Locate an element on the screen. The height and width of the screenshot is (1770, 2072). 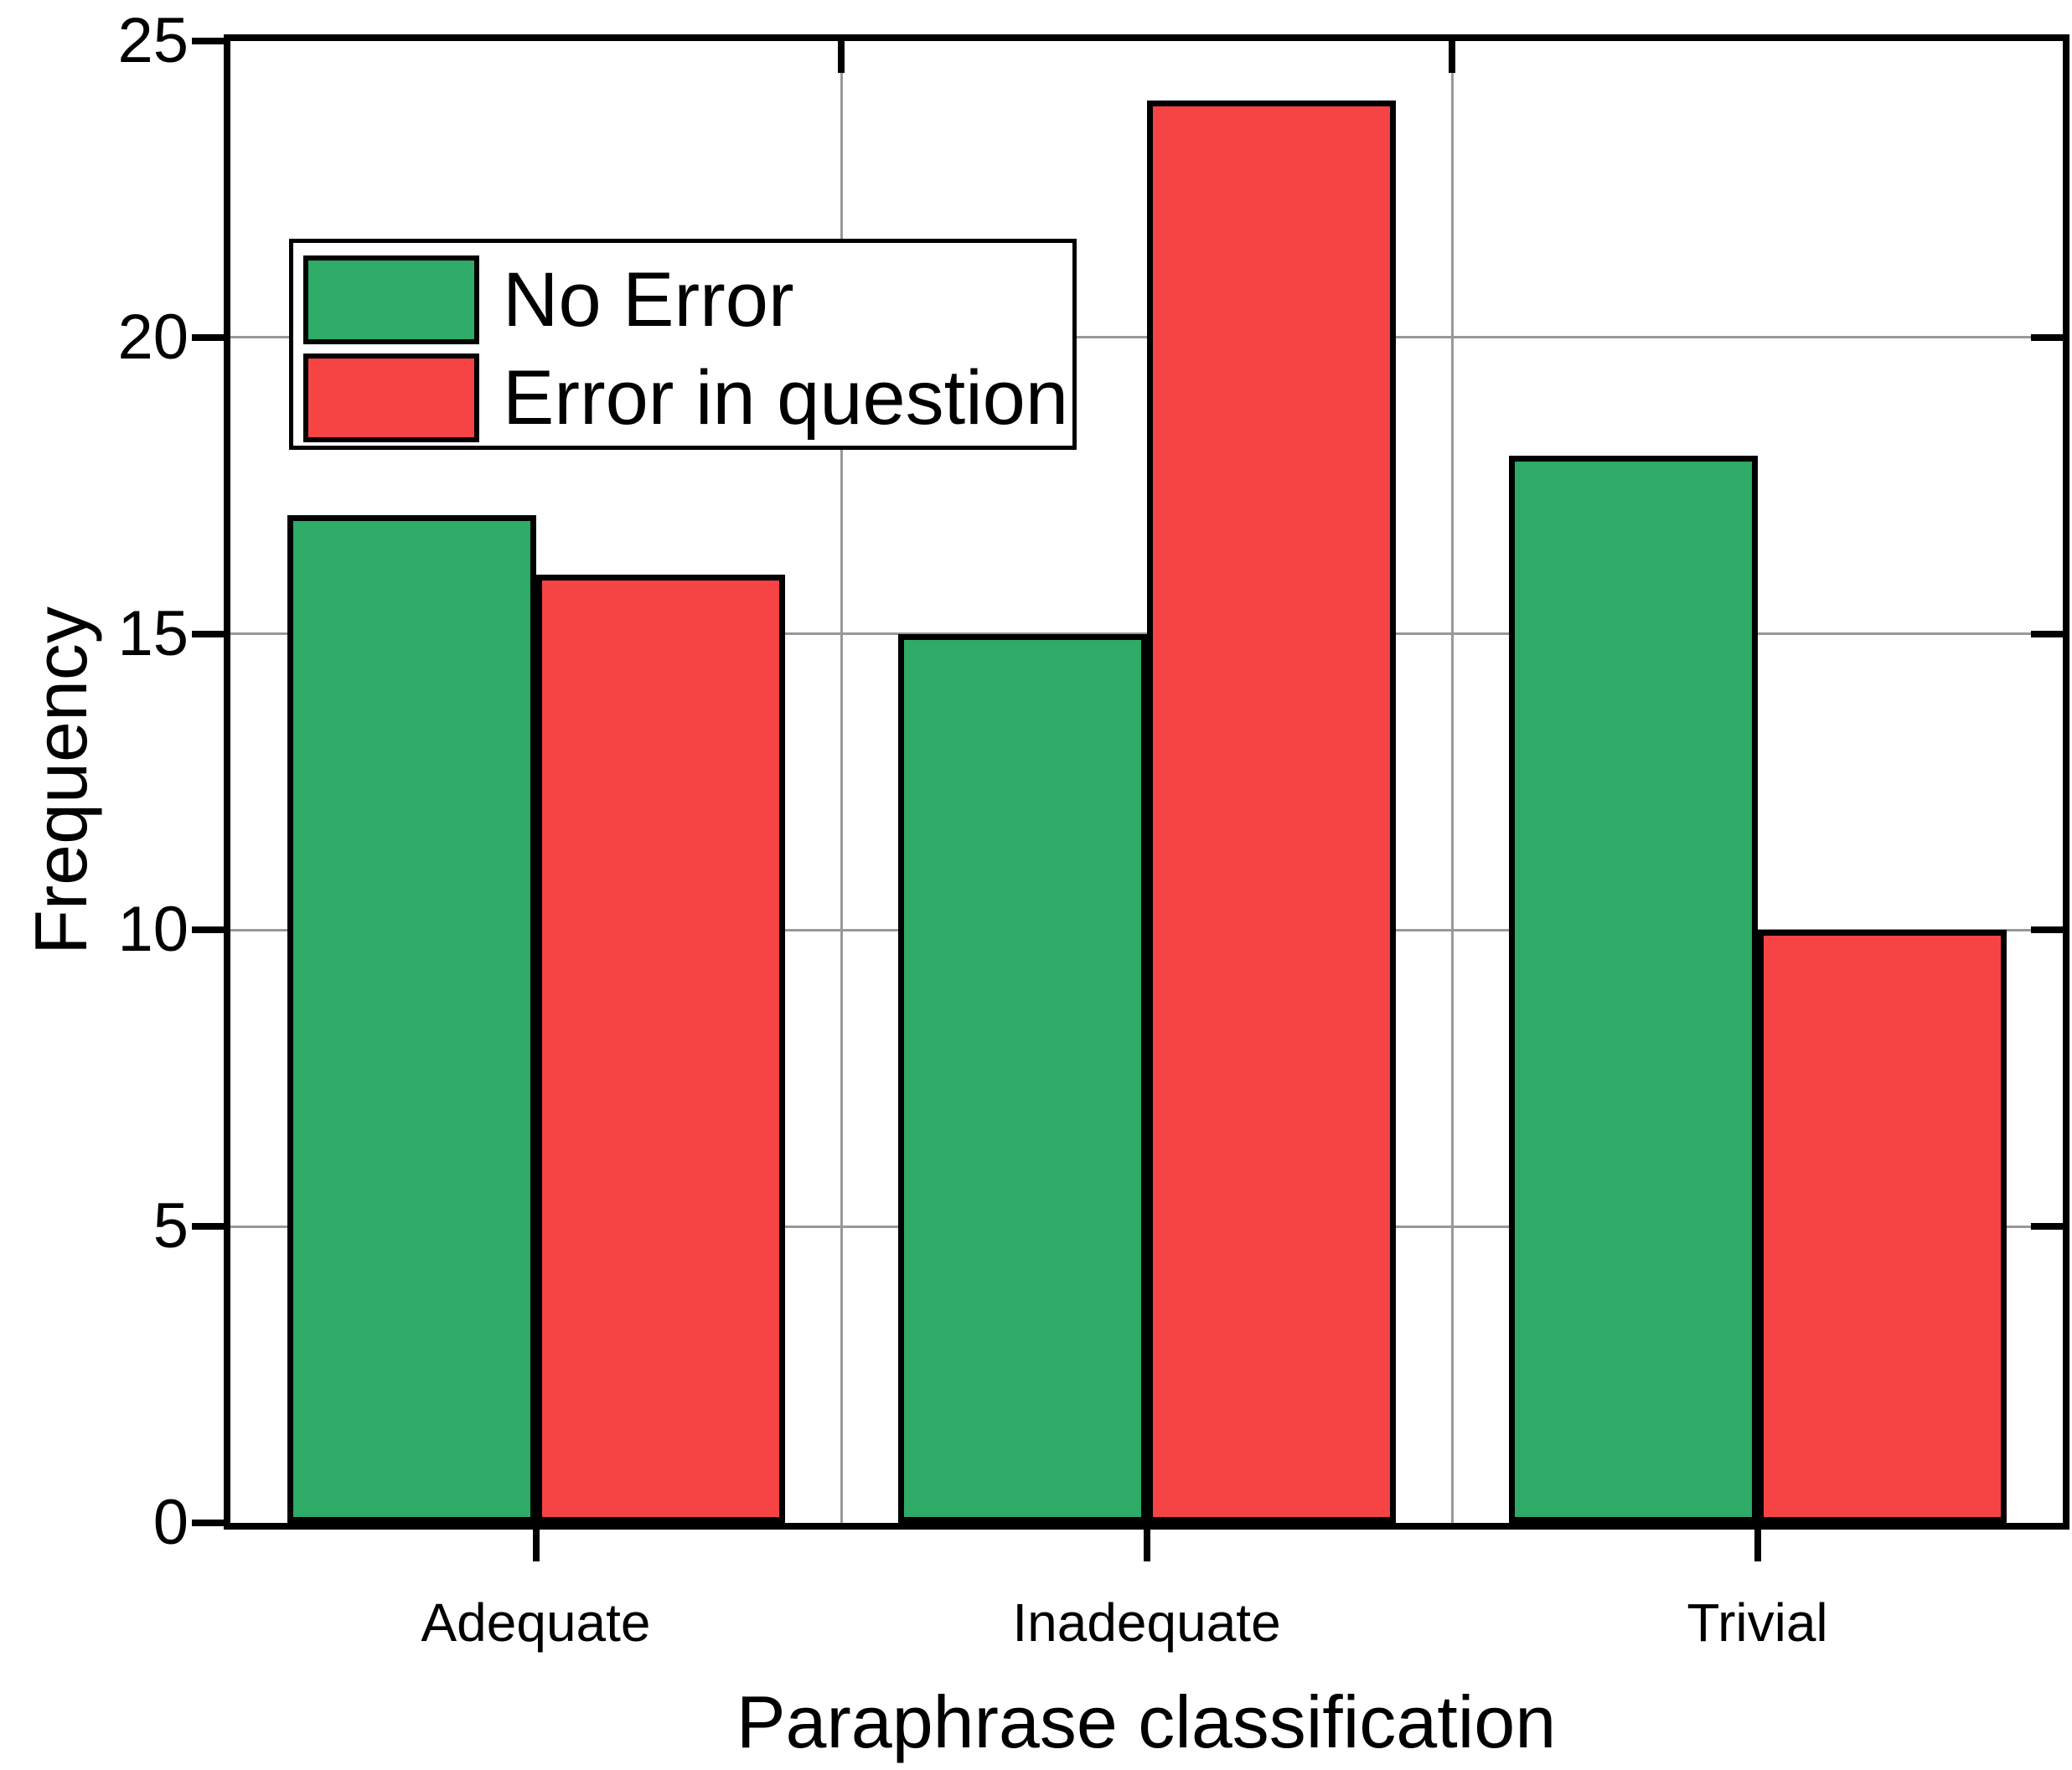
y-tick-label-5: 5 is located at coordinates (170, 1226).